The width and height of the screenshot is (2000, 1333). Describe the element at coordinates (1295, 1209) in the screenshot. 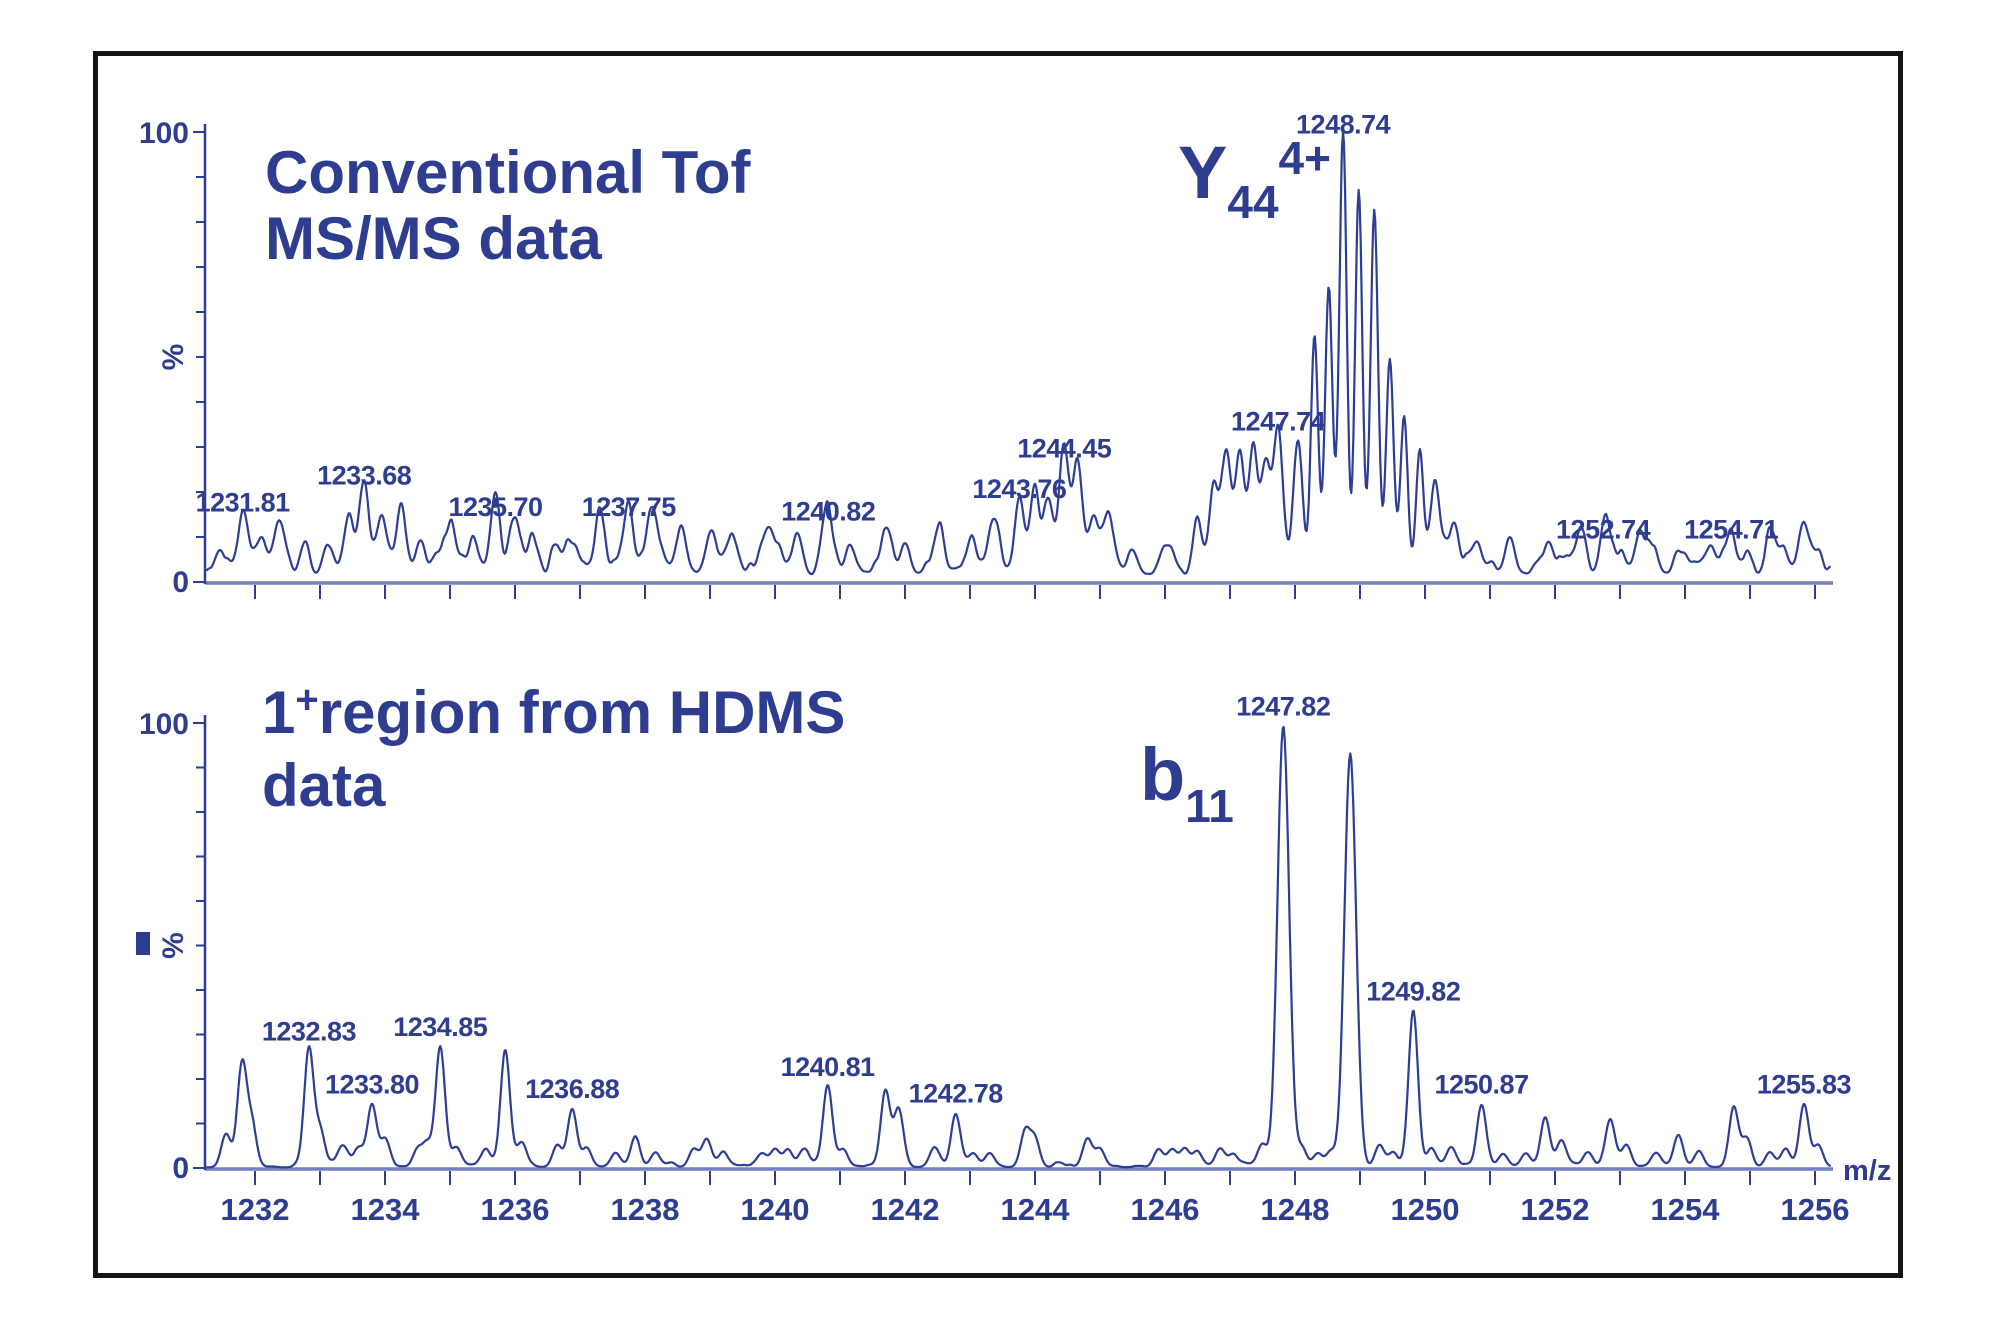

I see `x-tick-label: 1248` at that location.